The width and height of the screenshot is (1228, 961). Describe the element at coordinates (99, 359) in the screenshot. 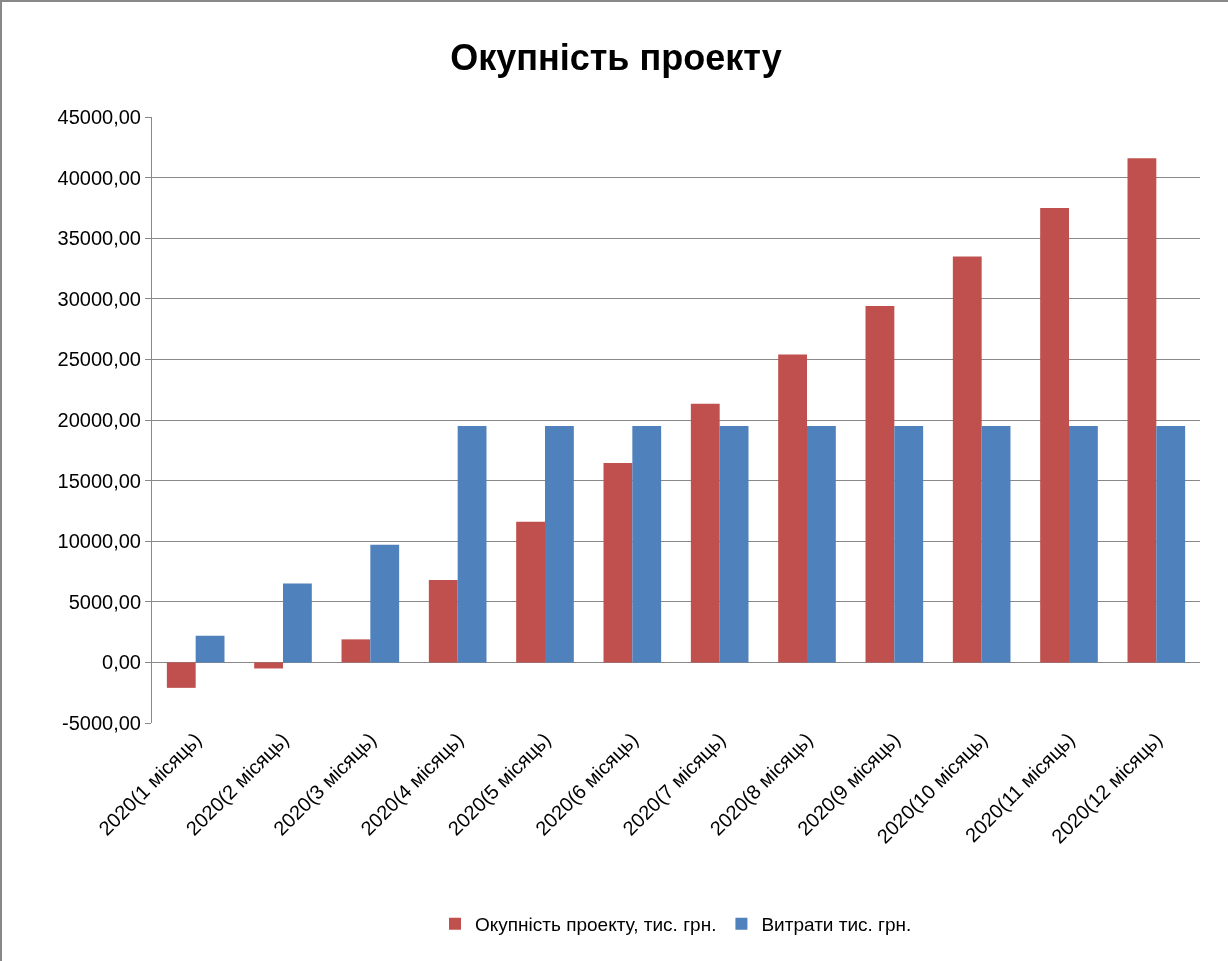

I see `y-tick-label: 25000,00` at that location.